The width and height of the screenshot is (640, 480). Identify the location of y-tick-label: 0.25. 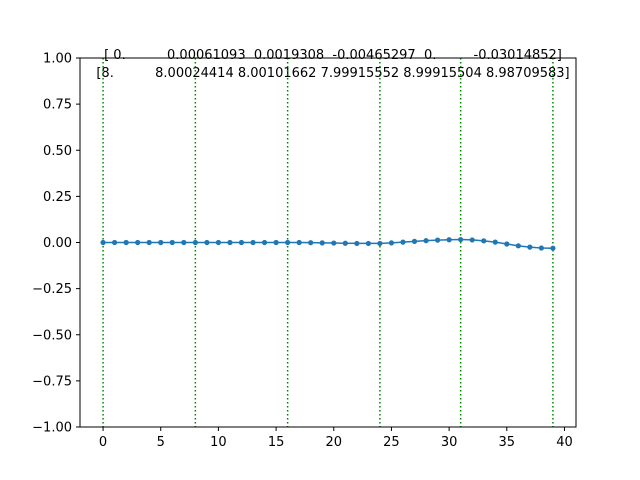
(57, 197).